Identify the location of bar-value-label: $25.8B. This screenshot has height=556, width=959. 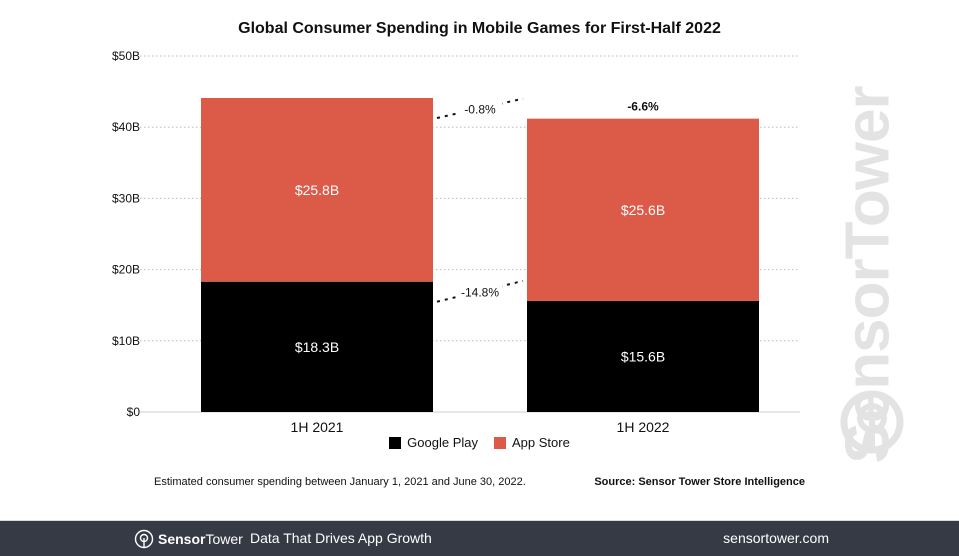
(317, 190).